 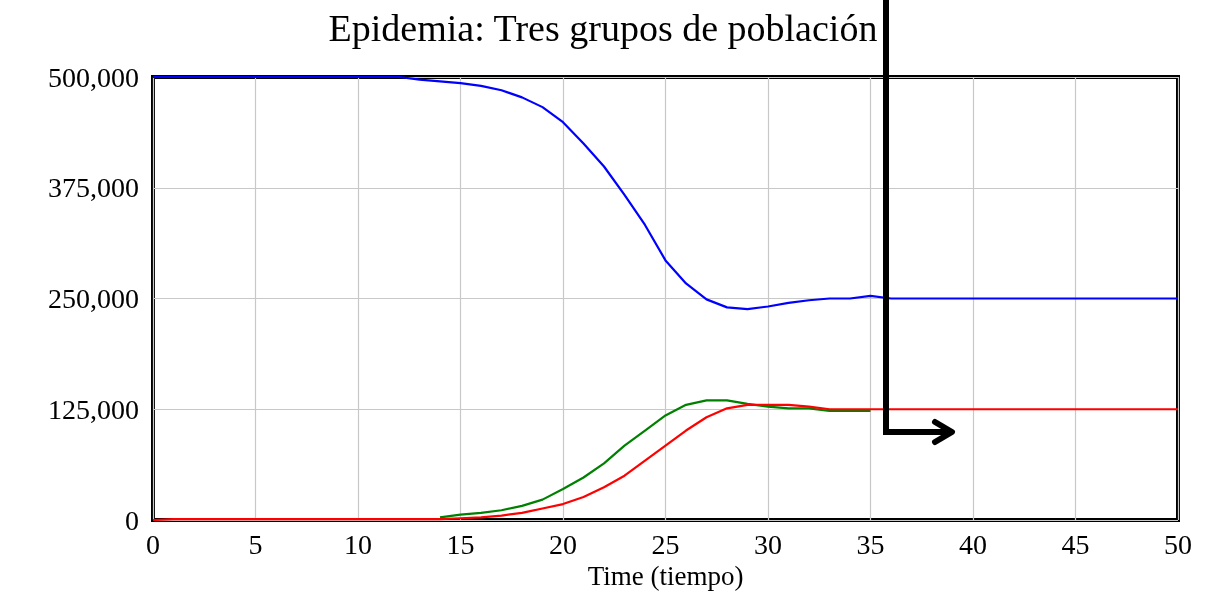 What do you see at coordinates (665, 576) in the screenshot?
I see `x-axis-title: Time (tiempo)` at bounding box center [665, 576].